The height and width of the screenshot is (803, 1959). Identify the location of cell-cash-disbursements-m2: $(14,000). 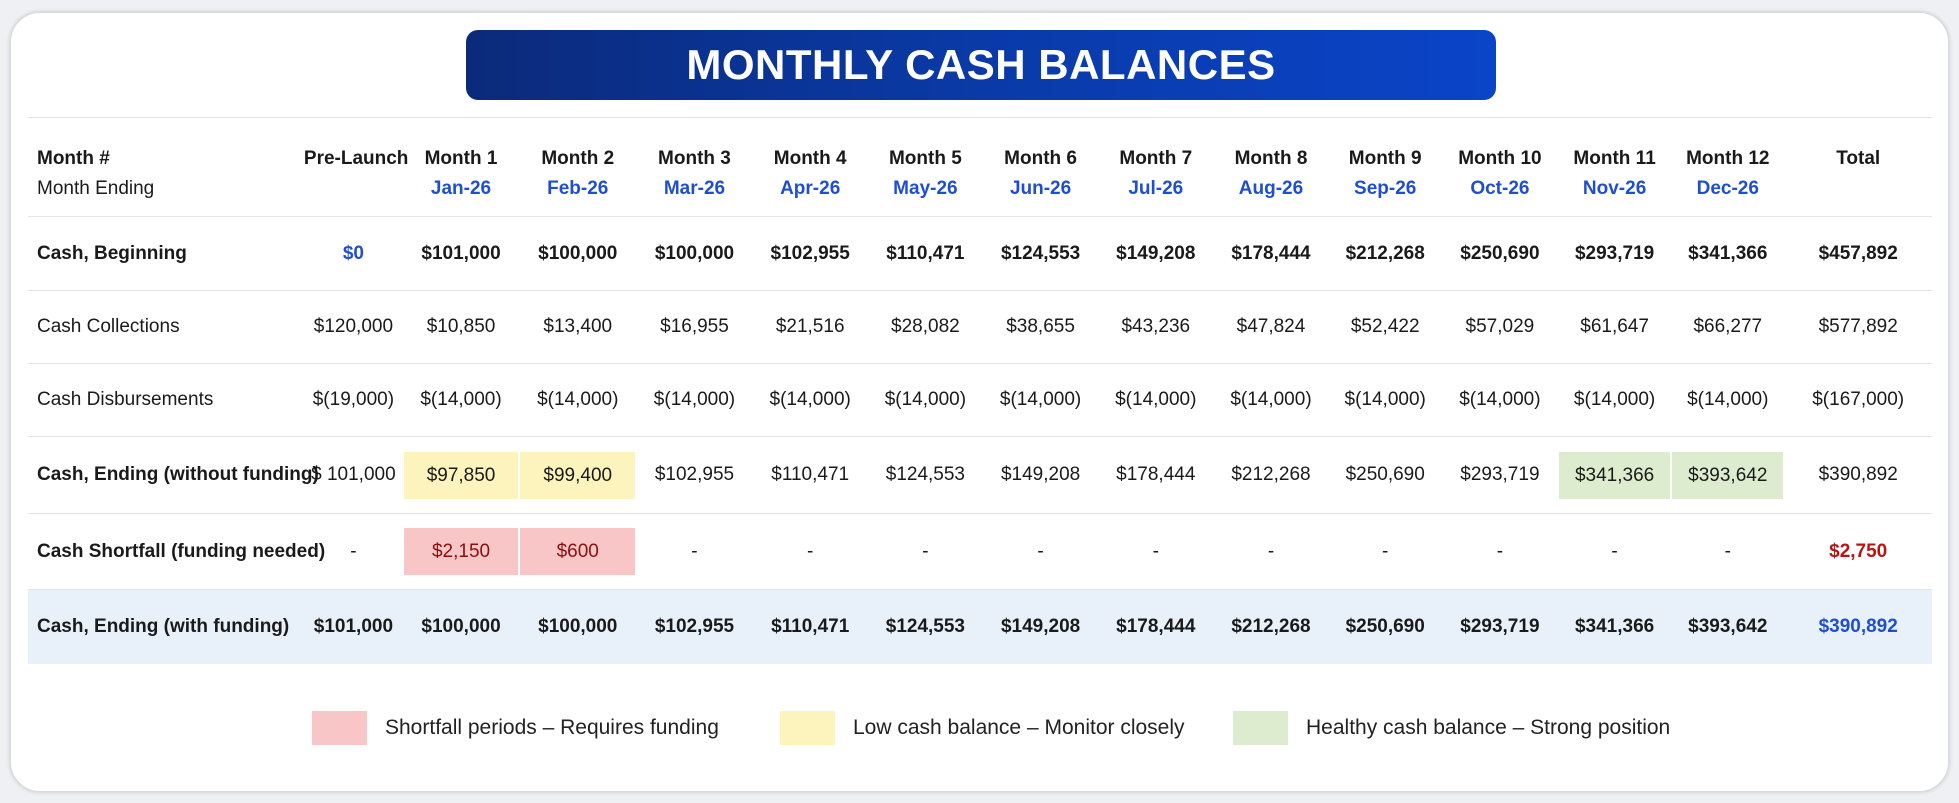
(578, 400).